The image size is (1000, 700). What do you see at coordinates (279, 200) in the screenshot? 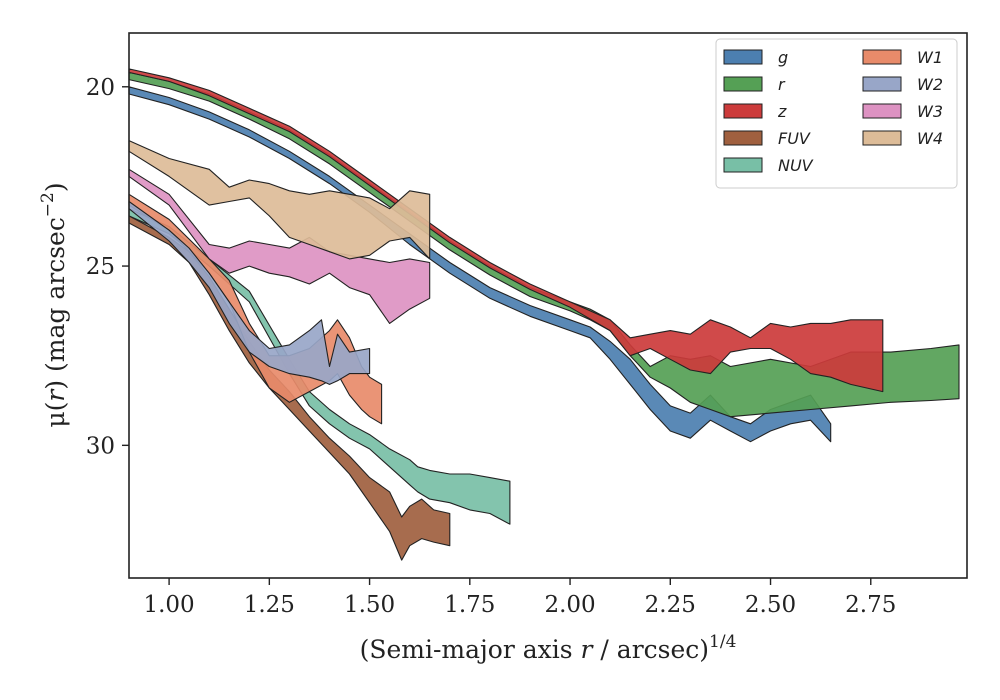
I see `band-w4` at bounding box center [279, 200].